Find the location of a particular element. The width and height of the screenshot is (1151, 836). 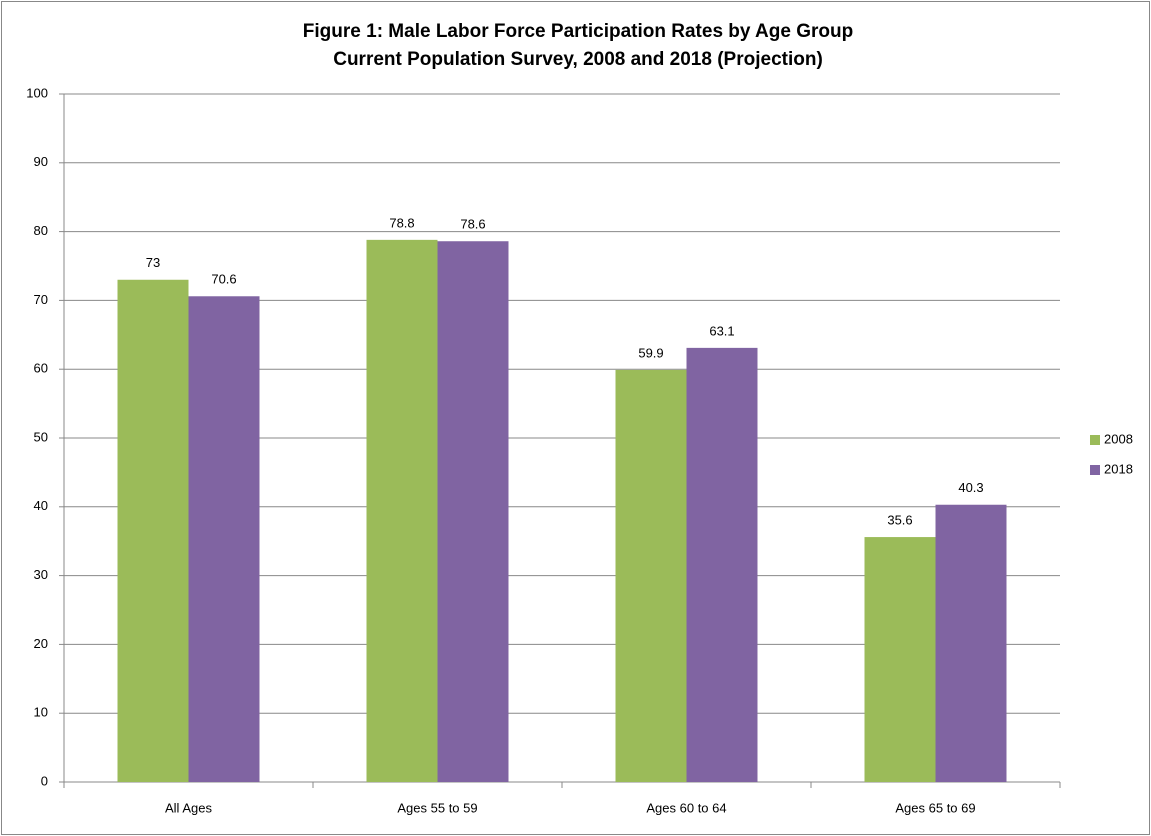

y-tick-label: 70 is located at coordinates (41, 299).